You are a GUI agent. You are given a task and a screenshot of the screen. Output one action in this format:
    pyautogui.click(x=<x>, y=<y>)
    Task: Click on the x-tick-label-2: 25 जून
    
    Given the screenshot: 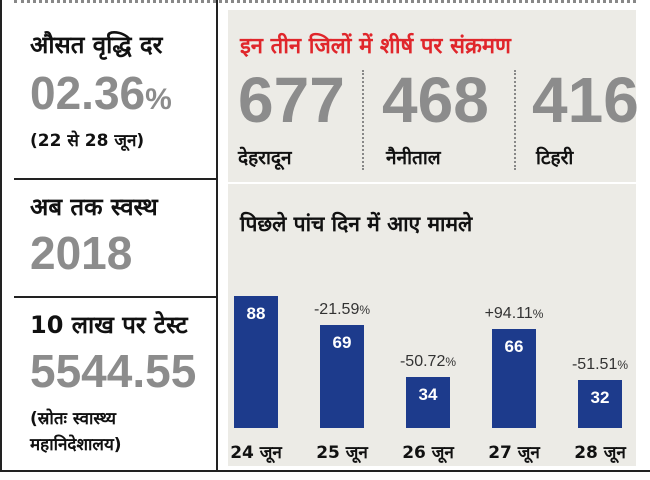 What is the action you would take?
    pyautogui.click(x=342, y=453)
    